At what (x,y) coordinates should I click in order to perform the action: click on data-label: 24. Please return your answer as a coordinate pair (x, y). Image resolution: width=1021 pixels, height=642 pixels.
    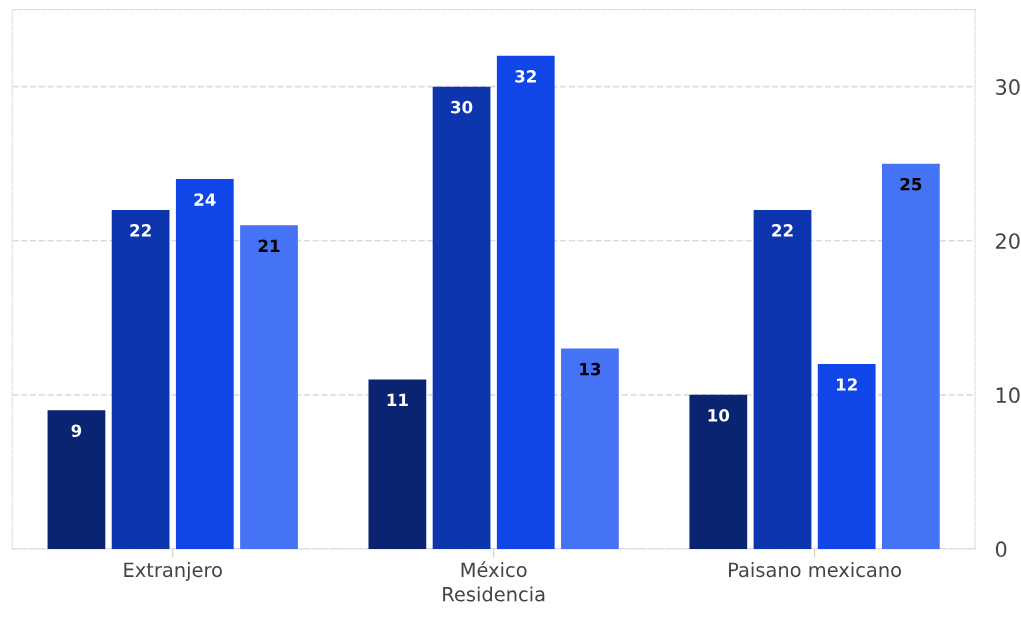
    Looking at the image, I should click on (205, 199).